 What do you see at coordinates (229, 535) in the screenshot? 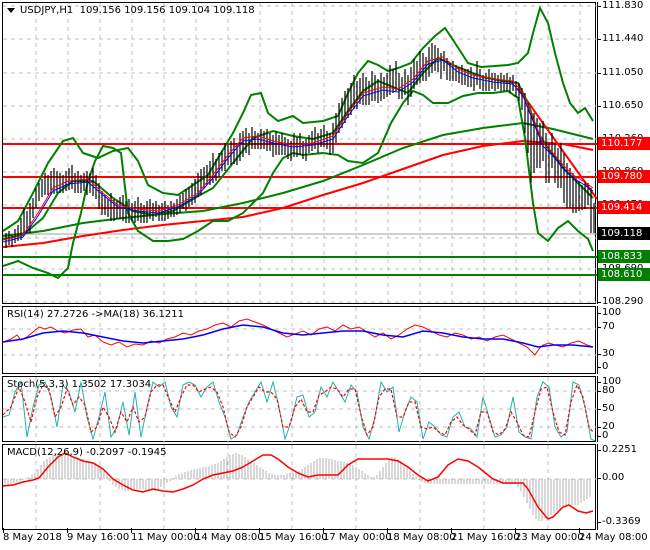
I see `time-tick: 14 May 08:00` at bounding box center [229, 535].